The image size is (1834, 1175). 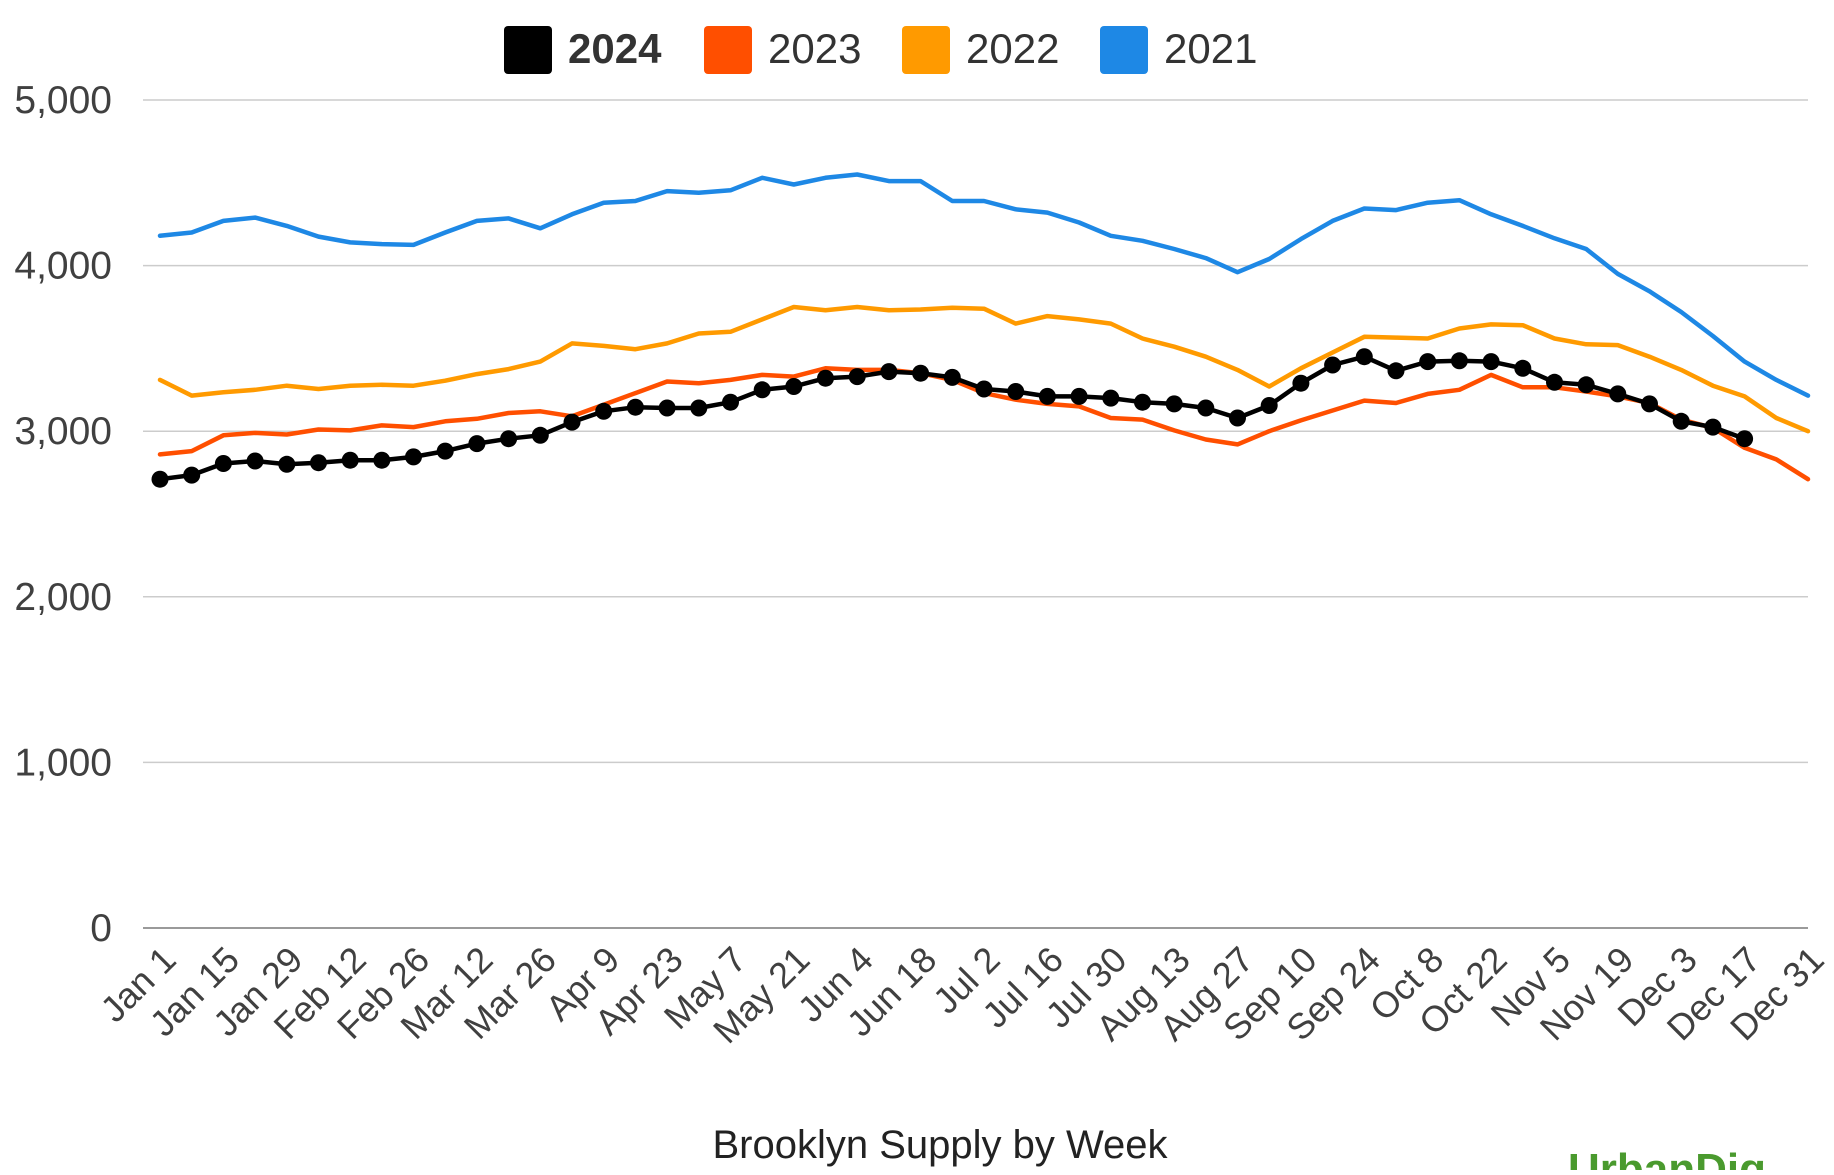 I want to click on y-axis-ticks: 0 1,000 2,000 3,000 4,000 5,000, so click(x=63, y=514).